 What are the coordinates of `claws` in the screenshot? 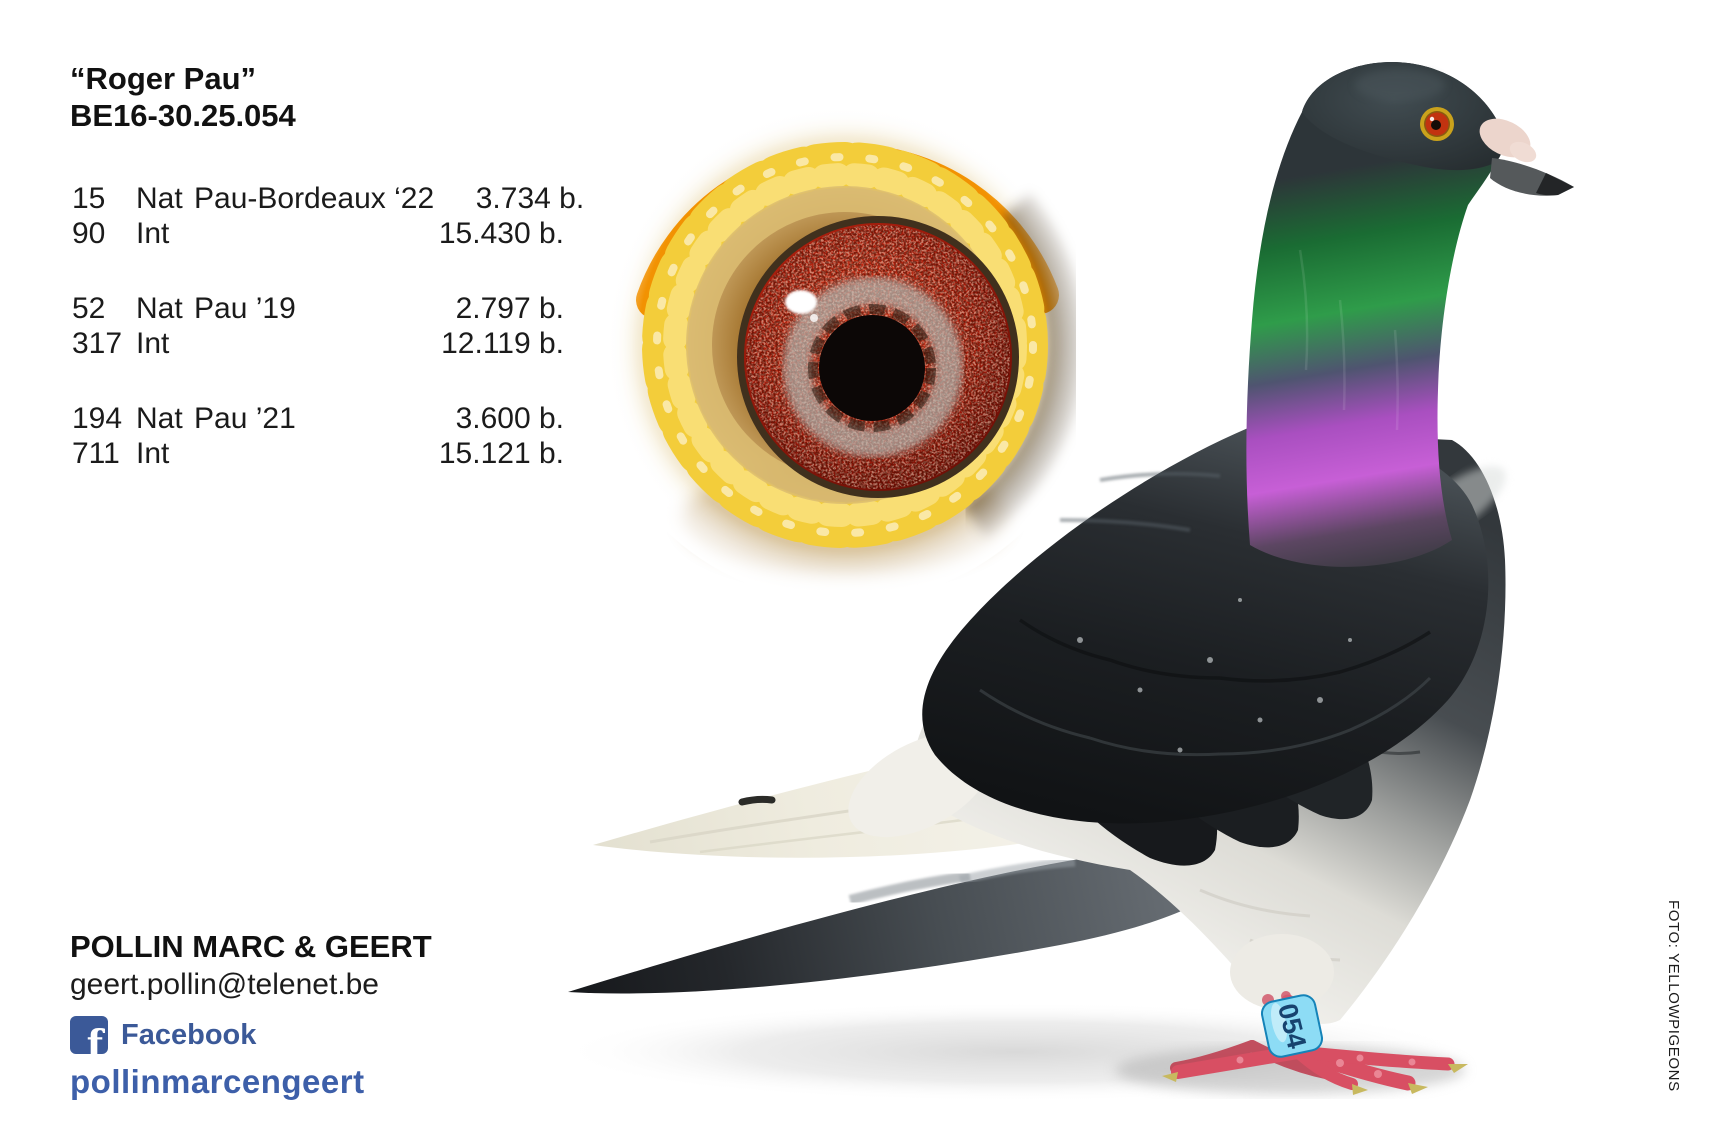 It's located at (1315, 1079).